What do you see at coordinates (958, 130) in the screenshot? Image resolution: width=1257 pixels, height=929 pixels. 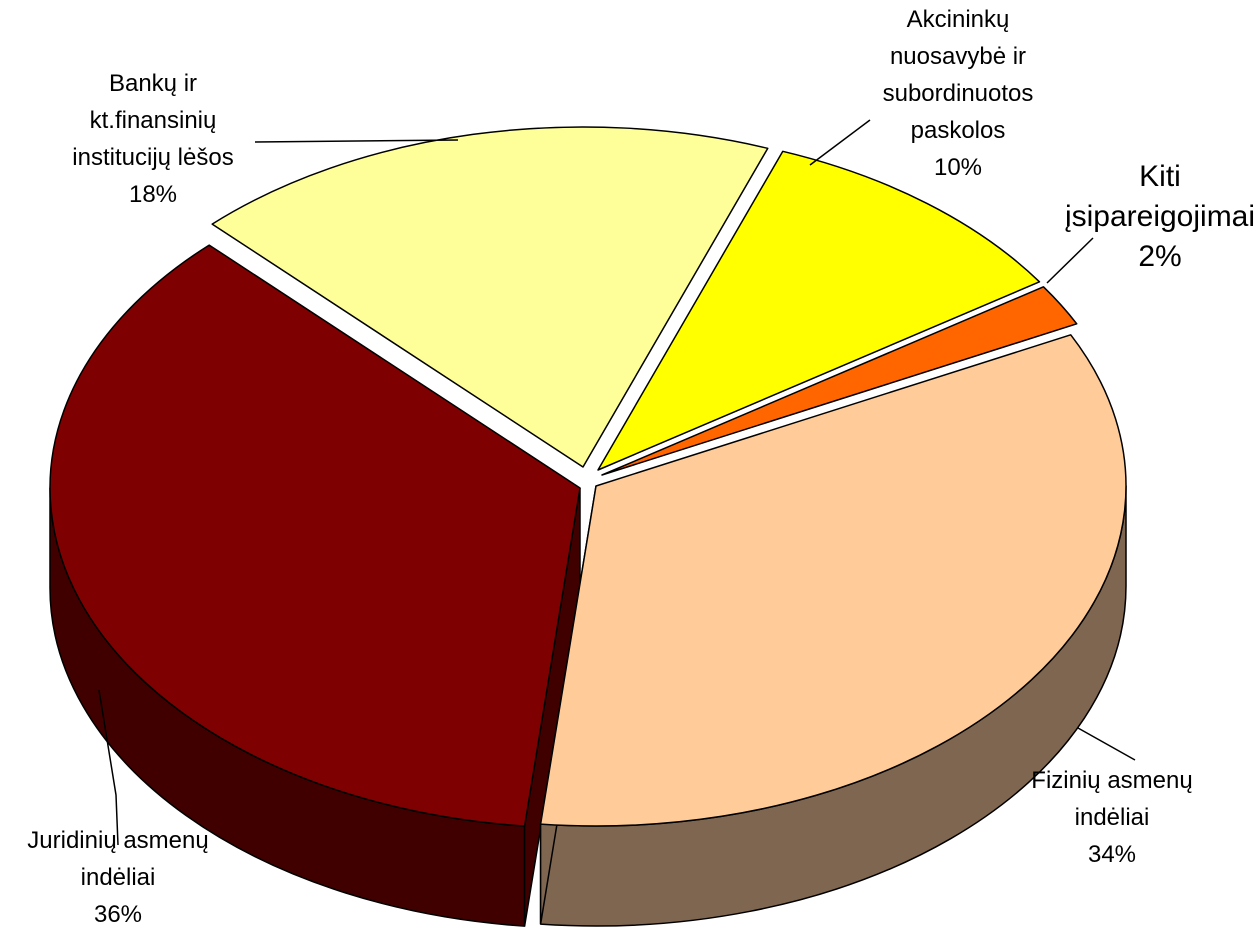 I see `slice-label-line: paskolos` at bounding box center [958, 130].